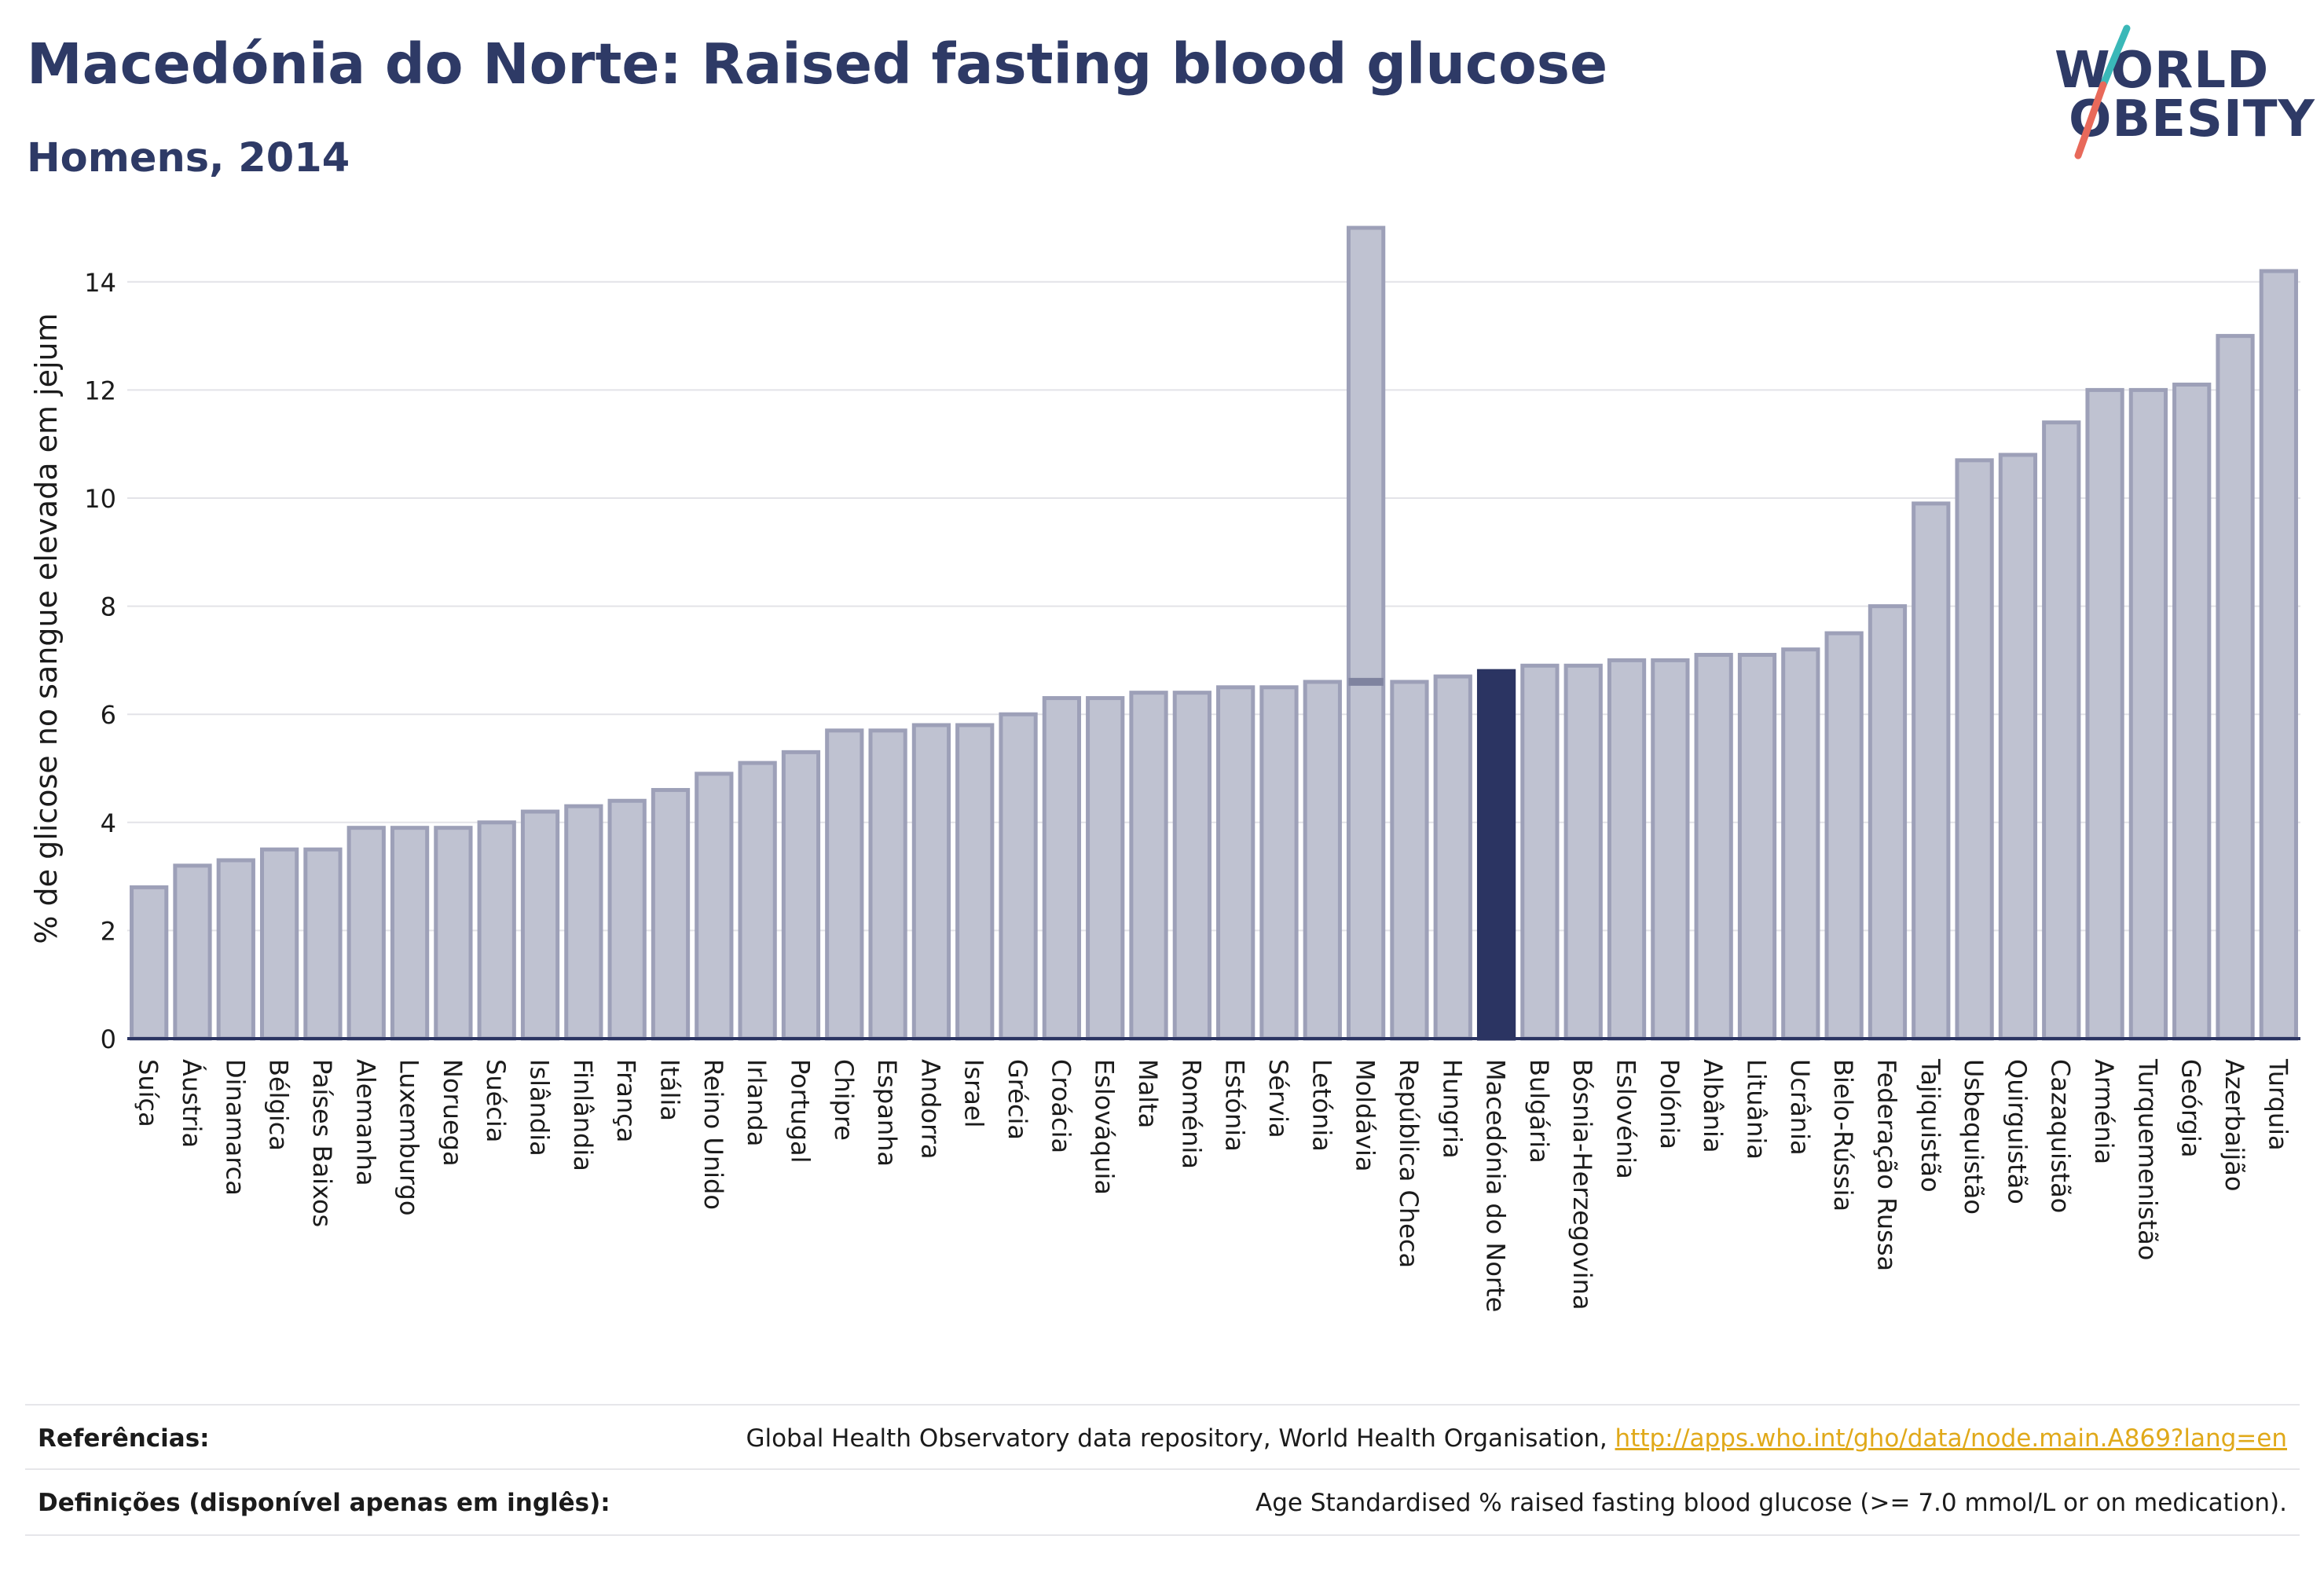 The width and height of the screenshot is (2324, 1576). Describe the element at coordinates (409, 1137) in the screenshot. I see `x-tick-label: Luxemburgo` at that location.